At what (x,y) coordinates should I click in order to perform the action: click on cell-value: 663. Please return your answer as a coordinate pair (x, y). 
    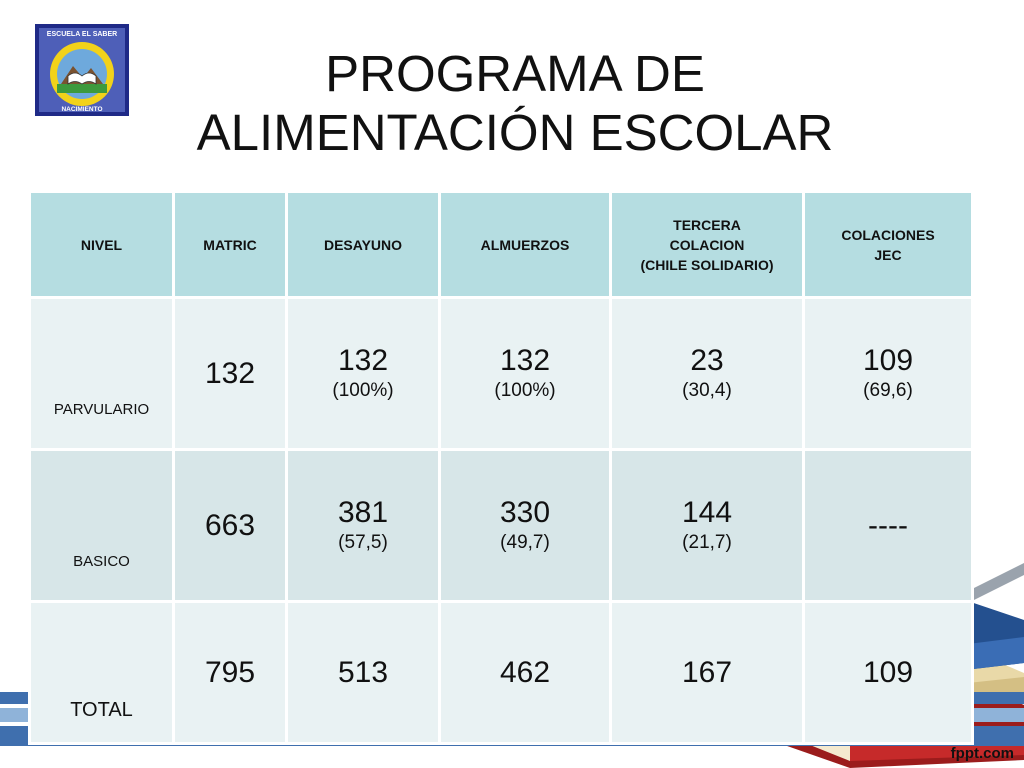
    Looking at the image, I should click on (230, 525).